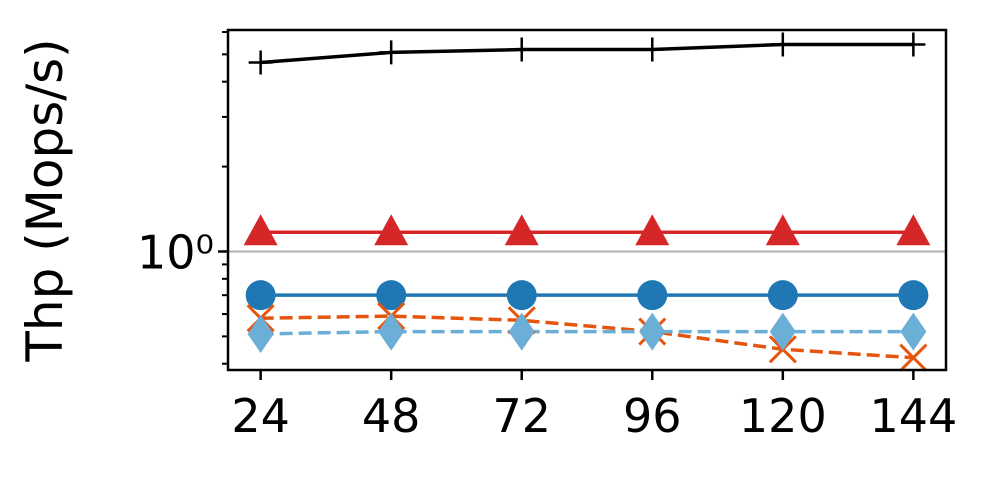 The image size is (997, 478). What do you see at coordinates (521, 416) in the screenshot?
I see `x-tick-label: 72` at bounding box center [521, 416].